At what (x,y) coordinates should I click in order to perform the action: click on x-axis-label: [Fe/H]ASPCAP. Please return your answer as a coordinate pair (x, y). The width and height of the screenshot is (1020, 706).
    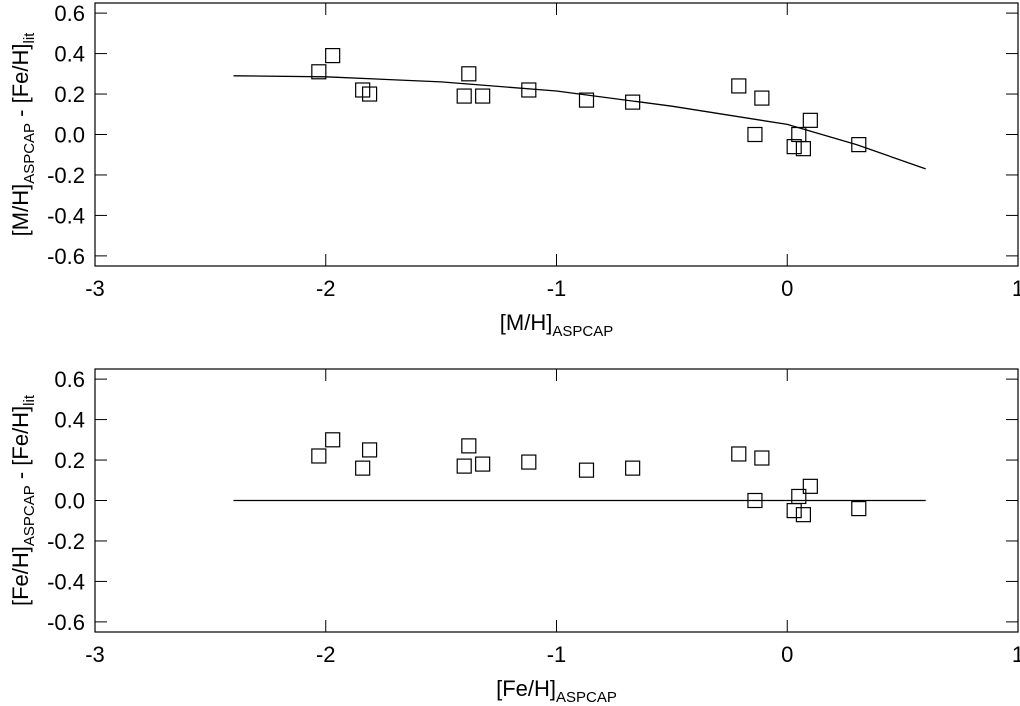
    Looking at the image, I should click on (556, 691).